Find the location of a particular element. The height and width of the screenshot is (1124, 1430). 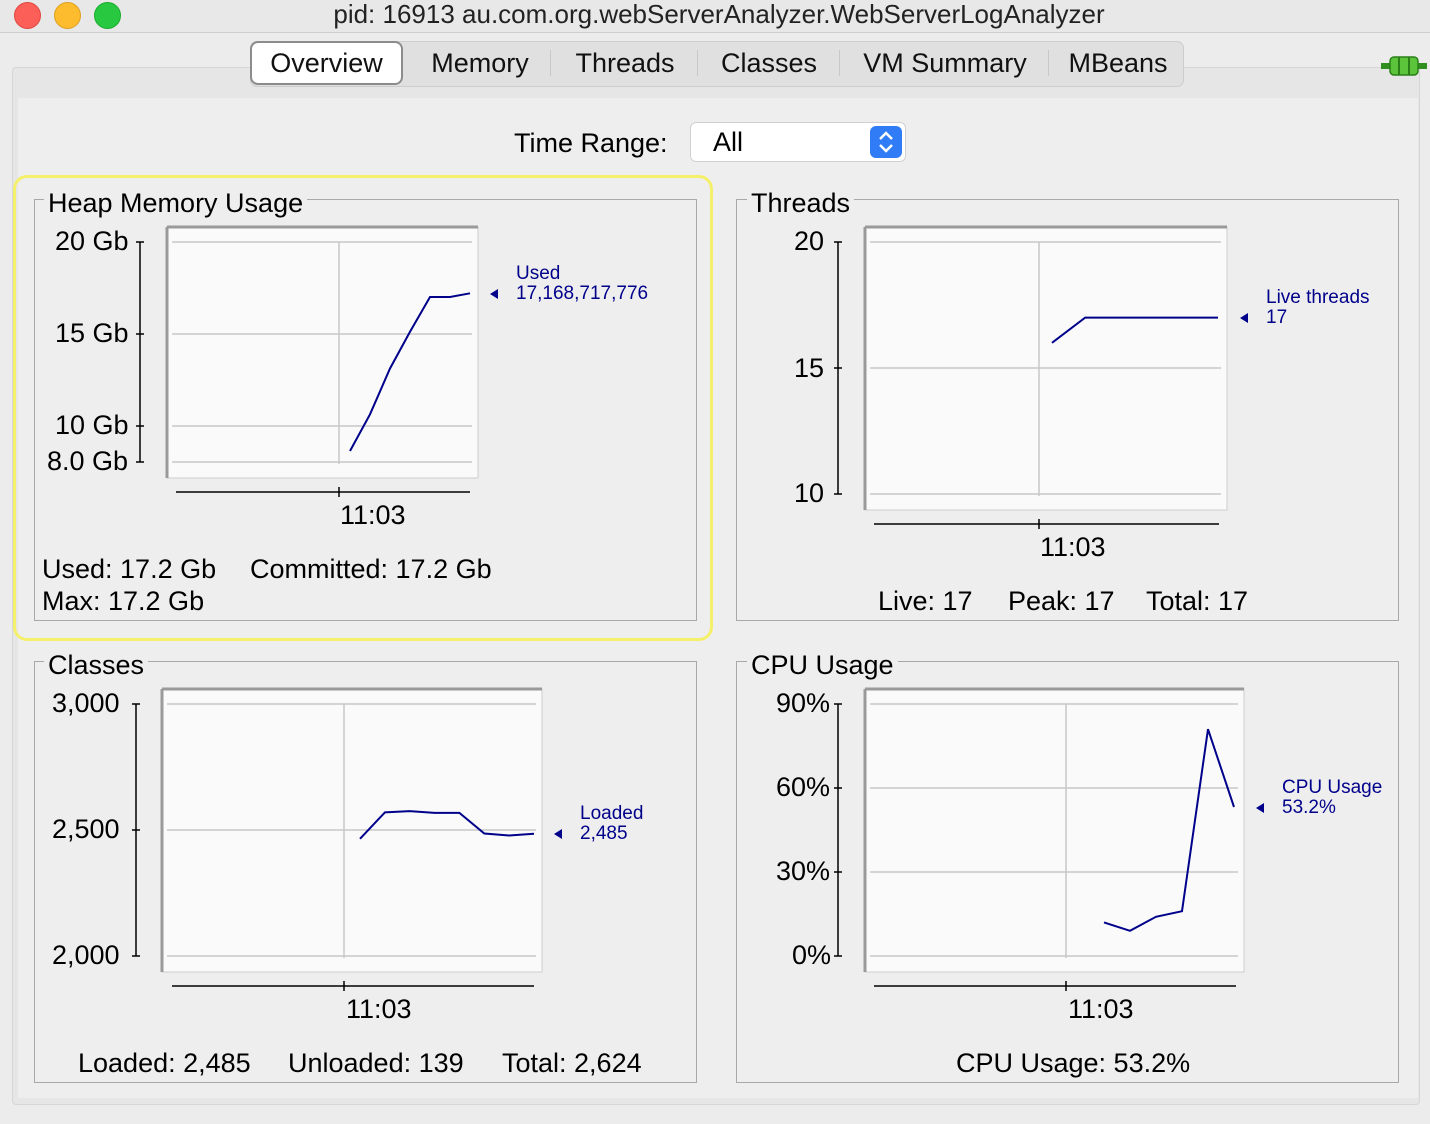

cpu-panel-title: CPU Usage is located at coordinates (822, 665).